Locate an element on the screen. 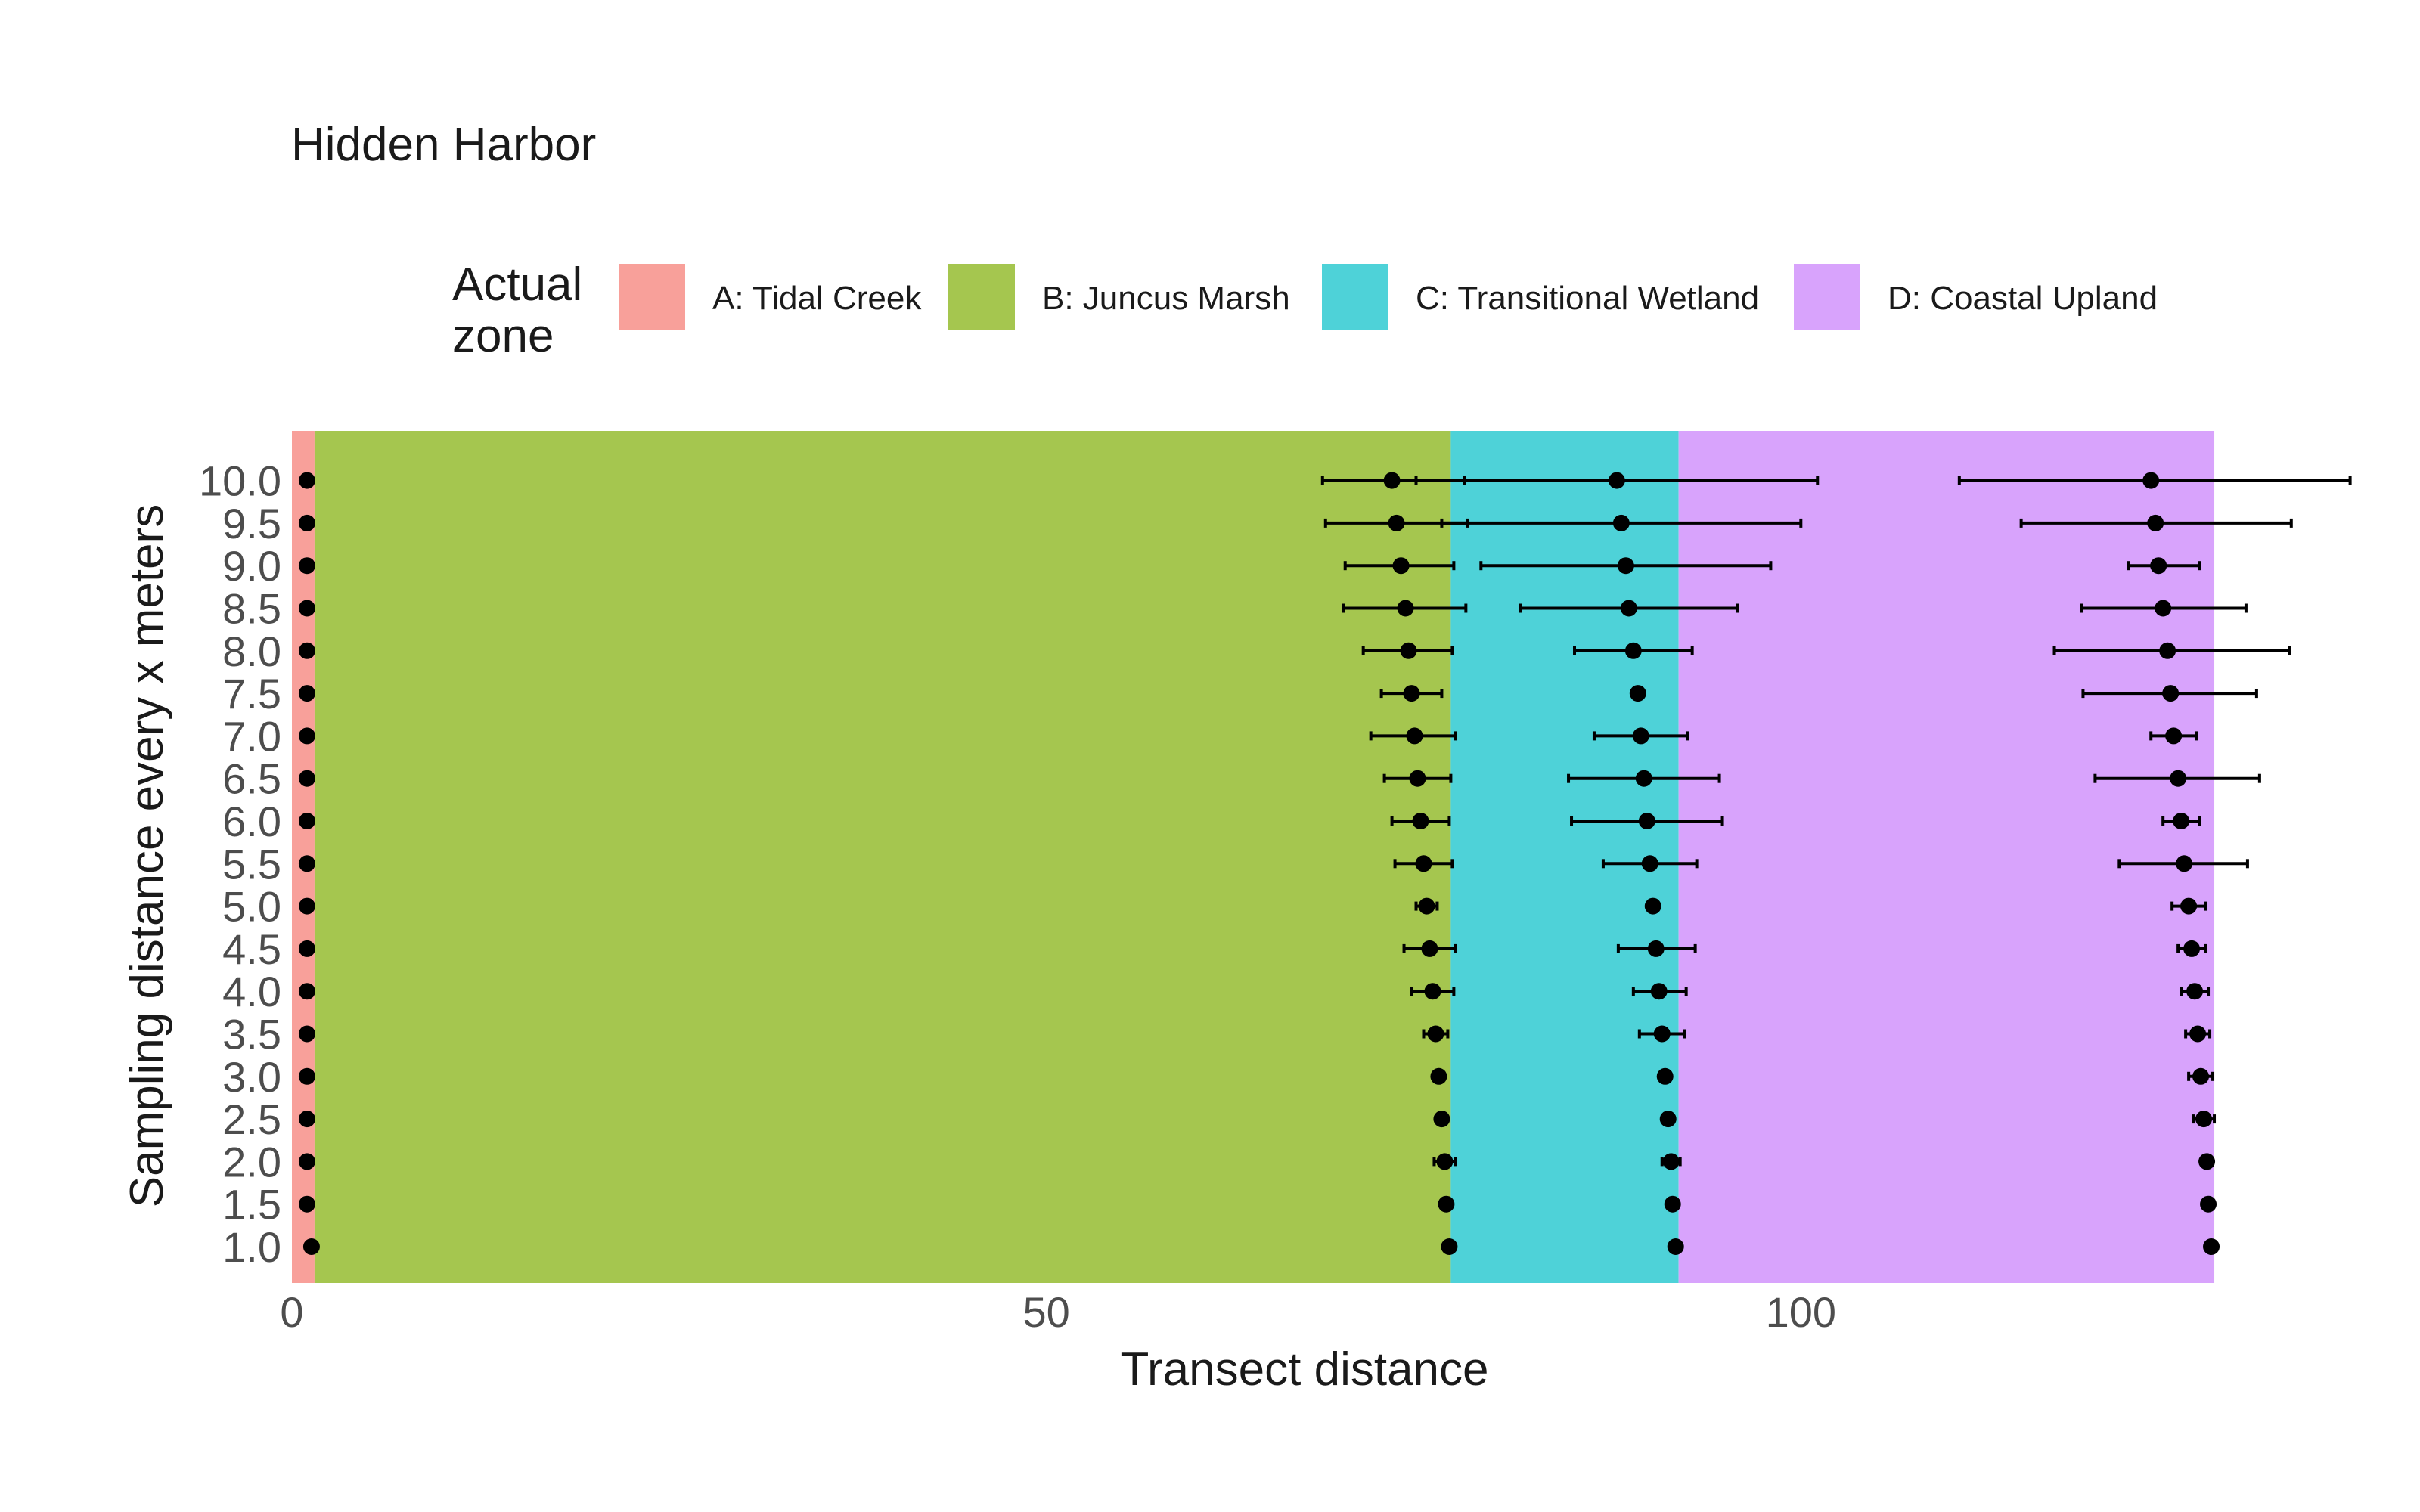 Image resolution: width=2420 pixels, height=1512 pixels. point-B-C-10.0 is located at coordinates (1392, 481).